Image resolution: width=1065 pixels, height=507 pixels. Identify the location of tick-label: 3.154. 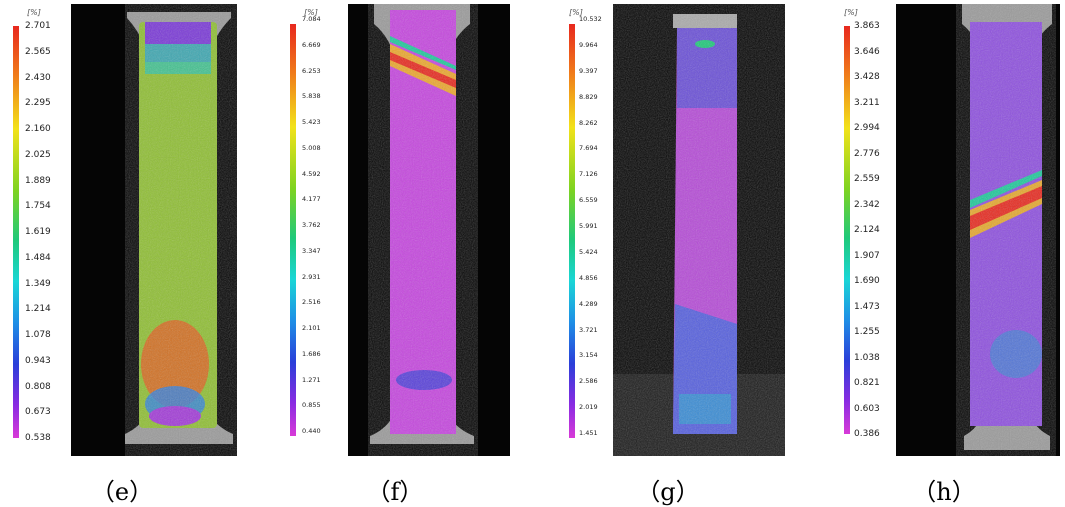
(588, 355).